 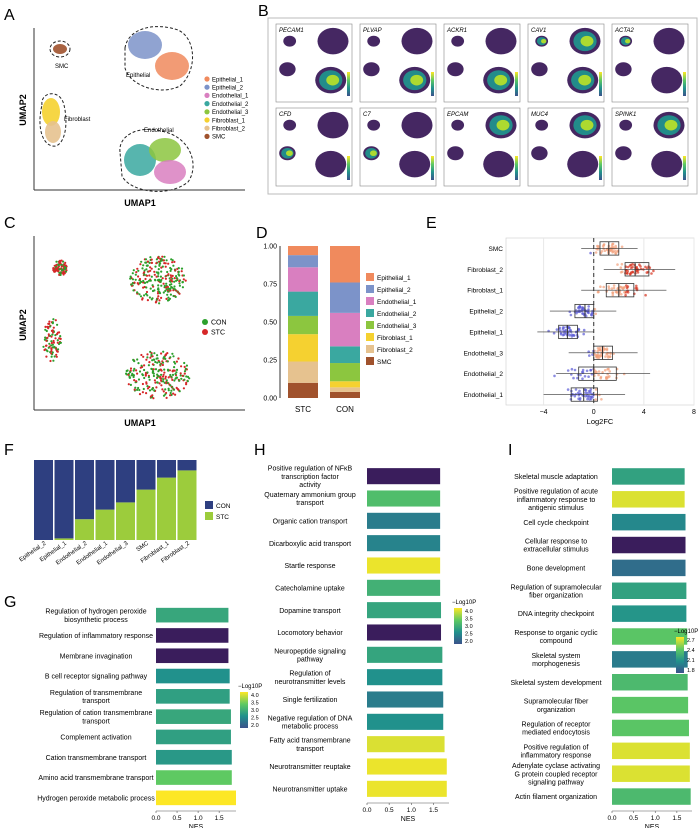 I want to click on g-legend-title: −Log10P, so click(x=250, y=687).